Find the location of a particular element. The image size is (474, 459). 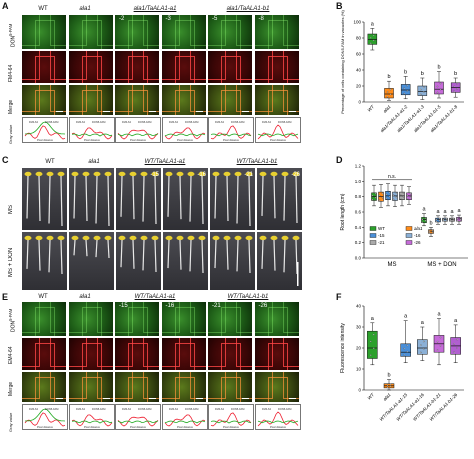

tile-don: -2 is located at coordinates (137, 32).